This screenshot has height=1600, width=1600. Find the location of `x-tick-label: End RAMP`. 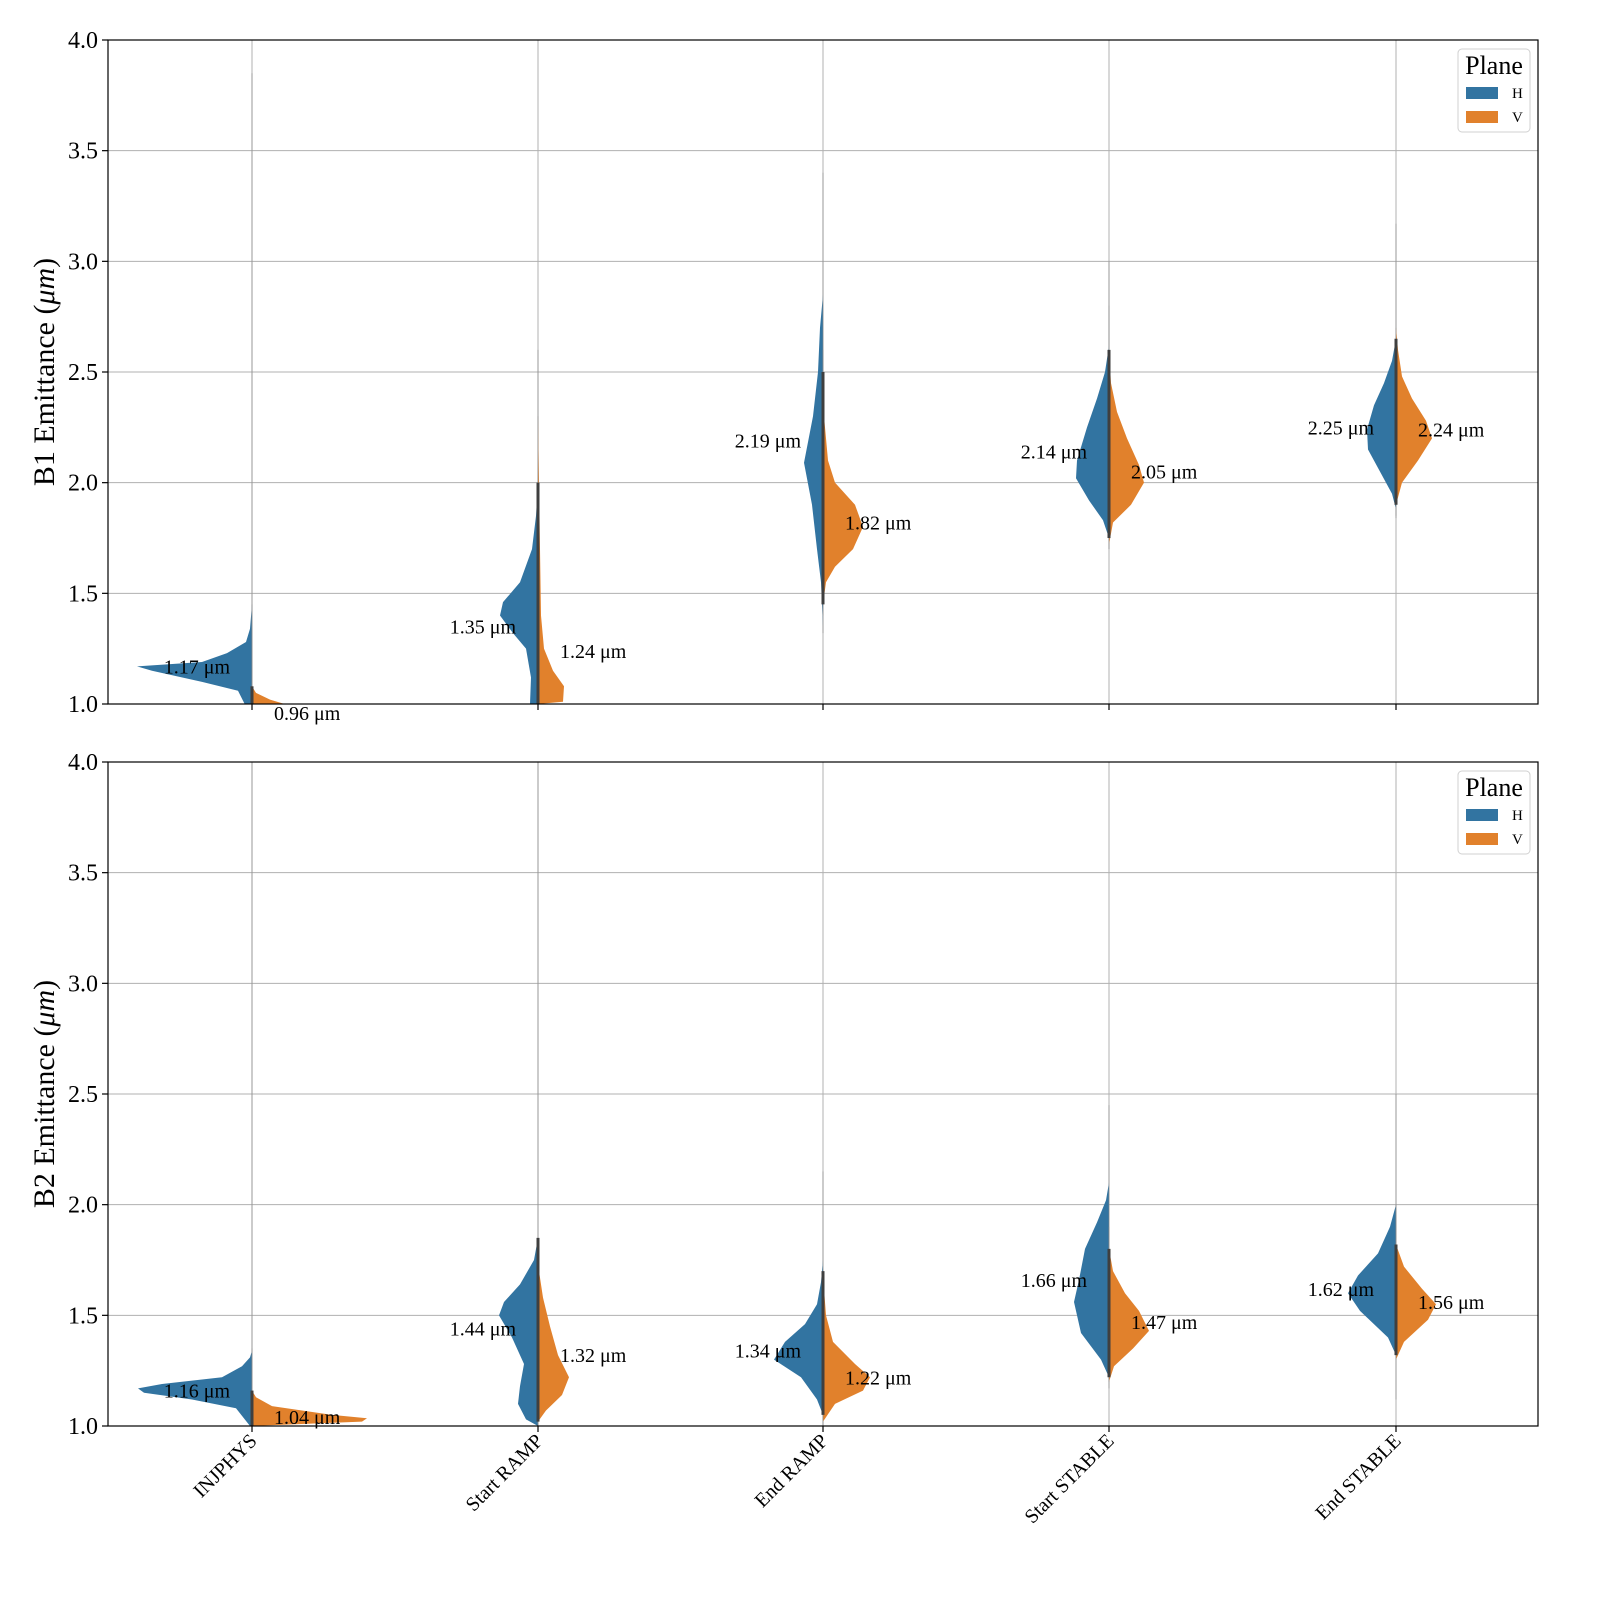

x-tick-label: End RAMP is located at coordinates (792, 1471).